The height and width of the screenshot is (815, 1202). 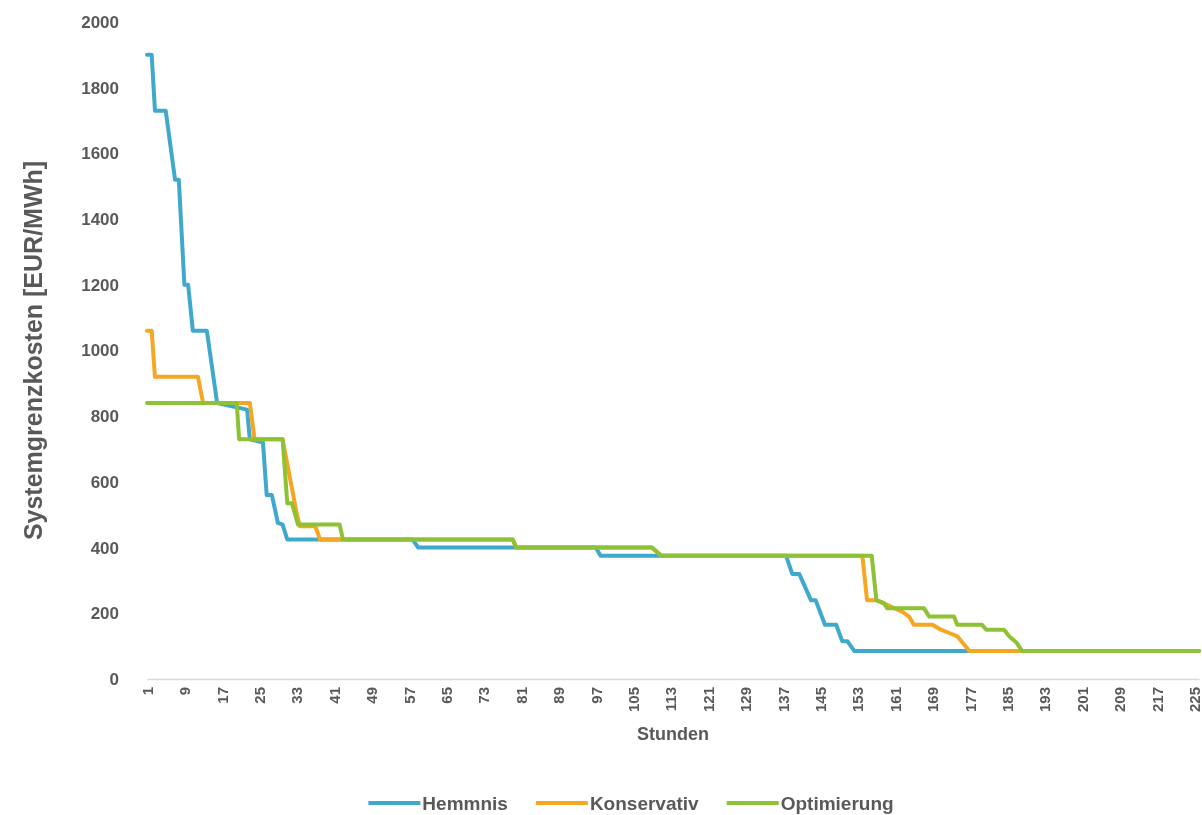 I want to click on x-tick-label: 169, so click(x=933, y=700).